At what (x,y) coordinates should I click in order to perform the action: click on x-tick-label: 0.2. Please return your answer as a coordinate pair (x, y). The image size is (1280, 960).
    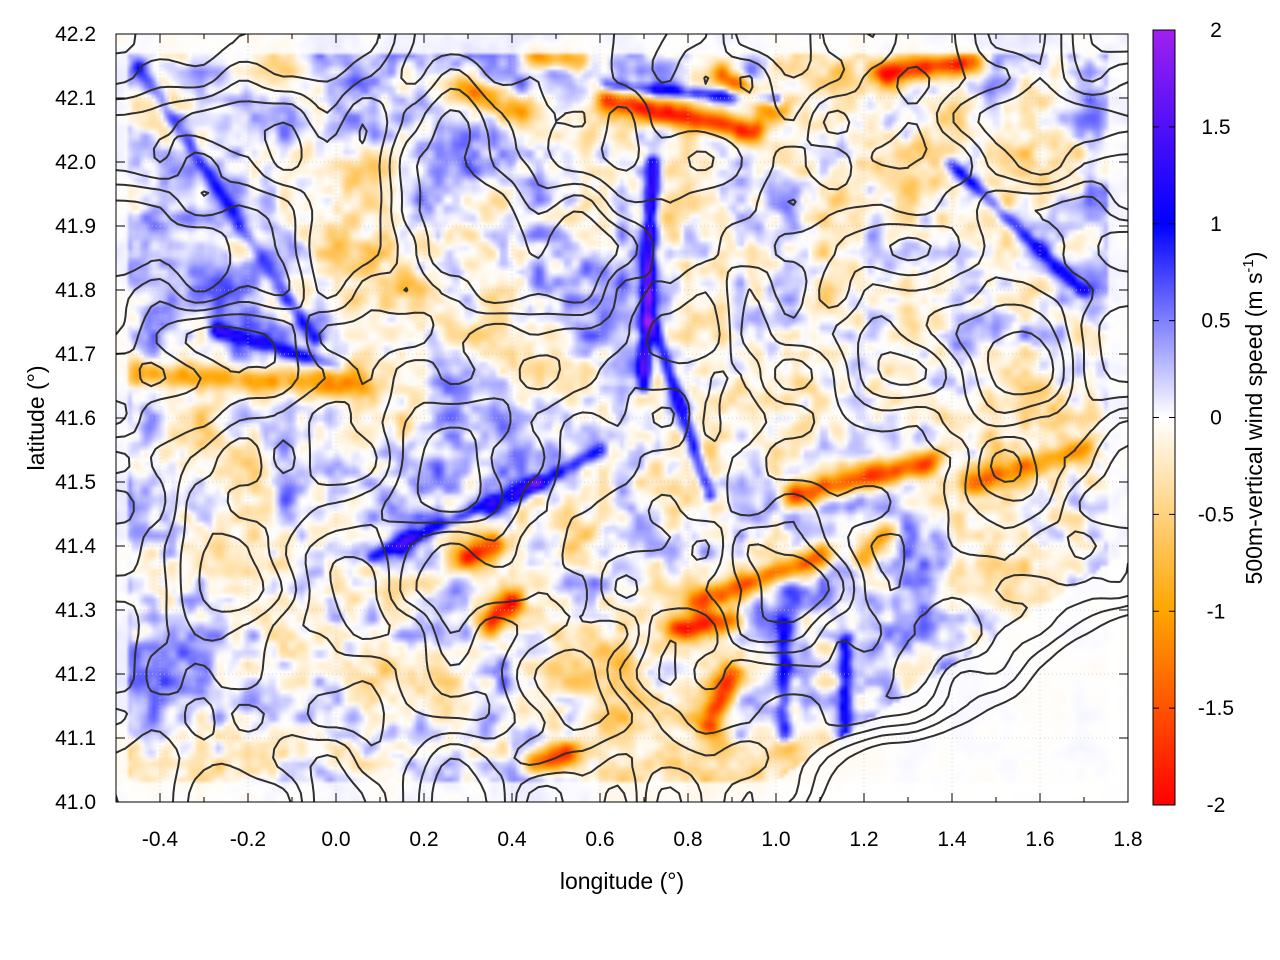
    Looking at the image, I should click on (423, 839).